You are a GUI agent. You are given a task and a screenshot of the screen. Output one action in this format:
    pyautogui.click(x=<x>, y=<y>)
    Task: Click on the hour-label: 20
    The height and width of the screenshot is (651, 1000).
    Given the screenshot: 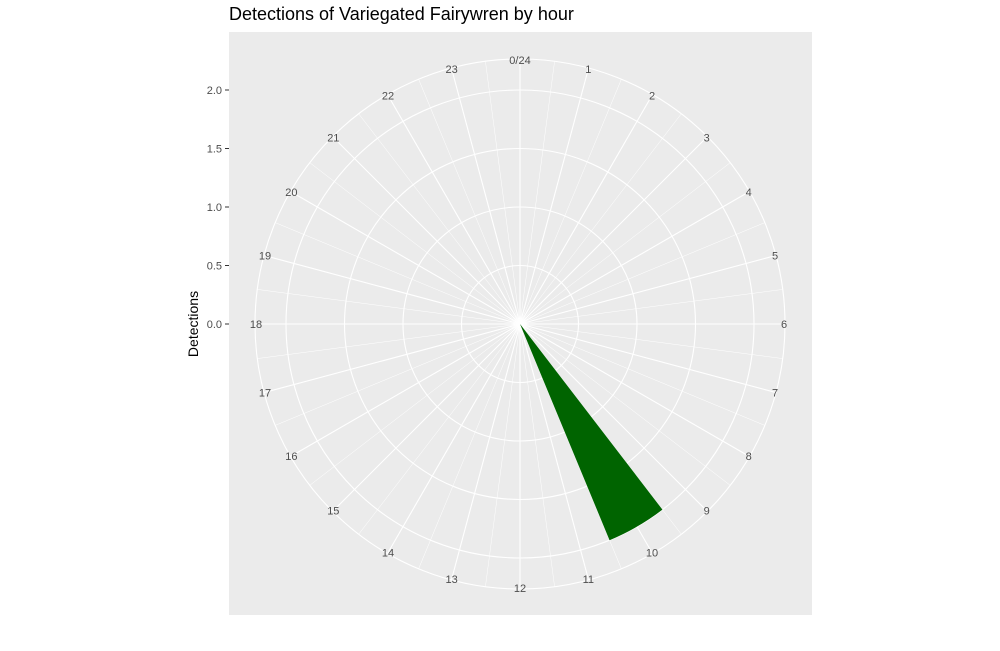 What is the action you would take?
    pyautogui.click(x=291, y=193)
    